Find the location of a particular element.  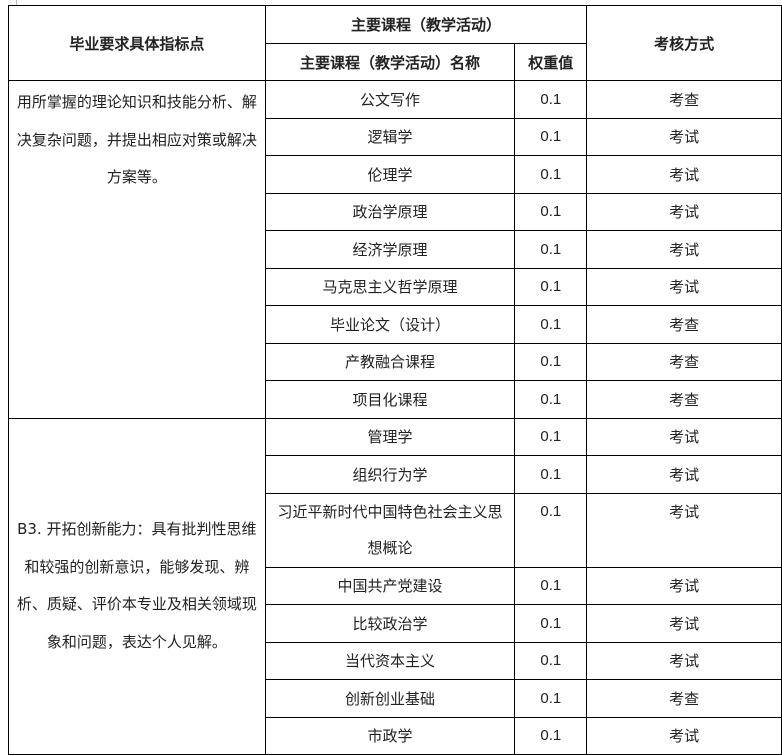

table-row: 创新创业基础 0.1 考查 is located at coordinates (395, 698).